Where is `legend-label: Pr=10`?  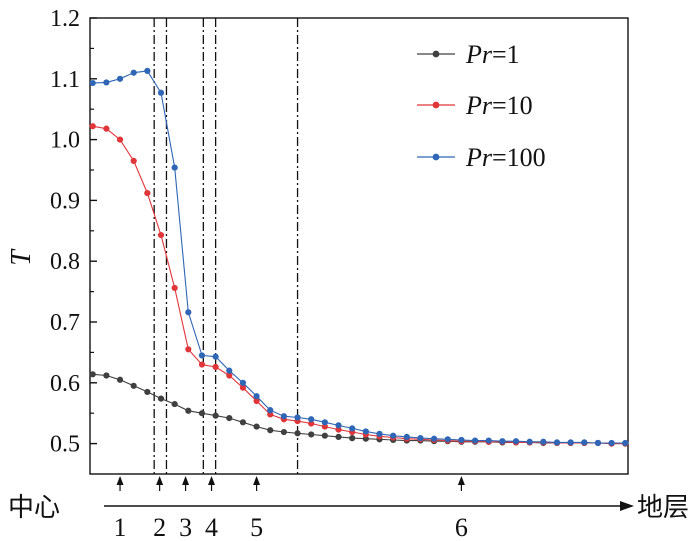 legend-label: Pr=10 is located at coordinates (499, 105).